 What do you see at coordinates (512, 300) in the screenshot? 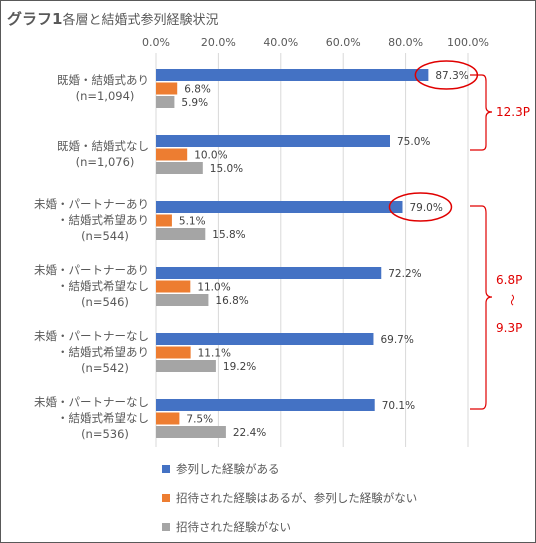
I see `bracket-tilde: 〜` at bounding box center [512, 300].